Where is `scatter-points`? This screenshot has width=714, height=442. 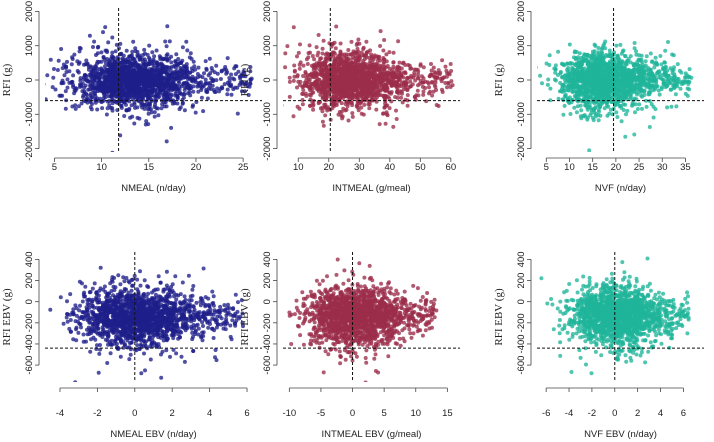
scatter-points is located at coordinates (615, 95).